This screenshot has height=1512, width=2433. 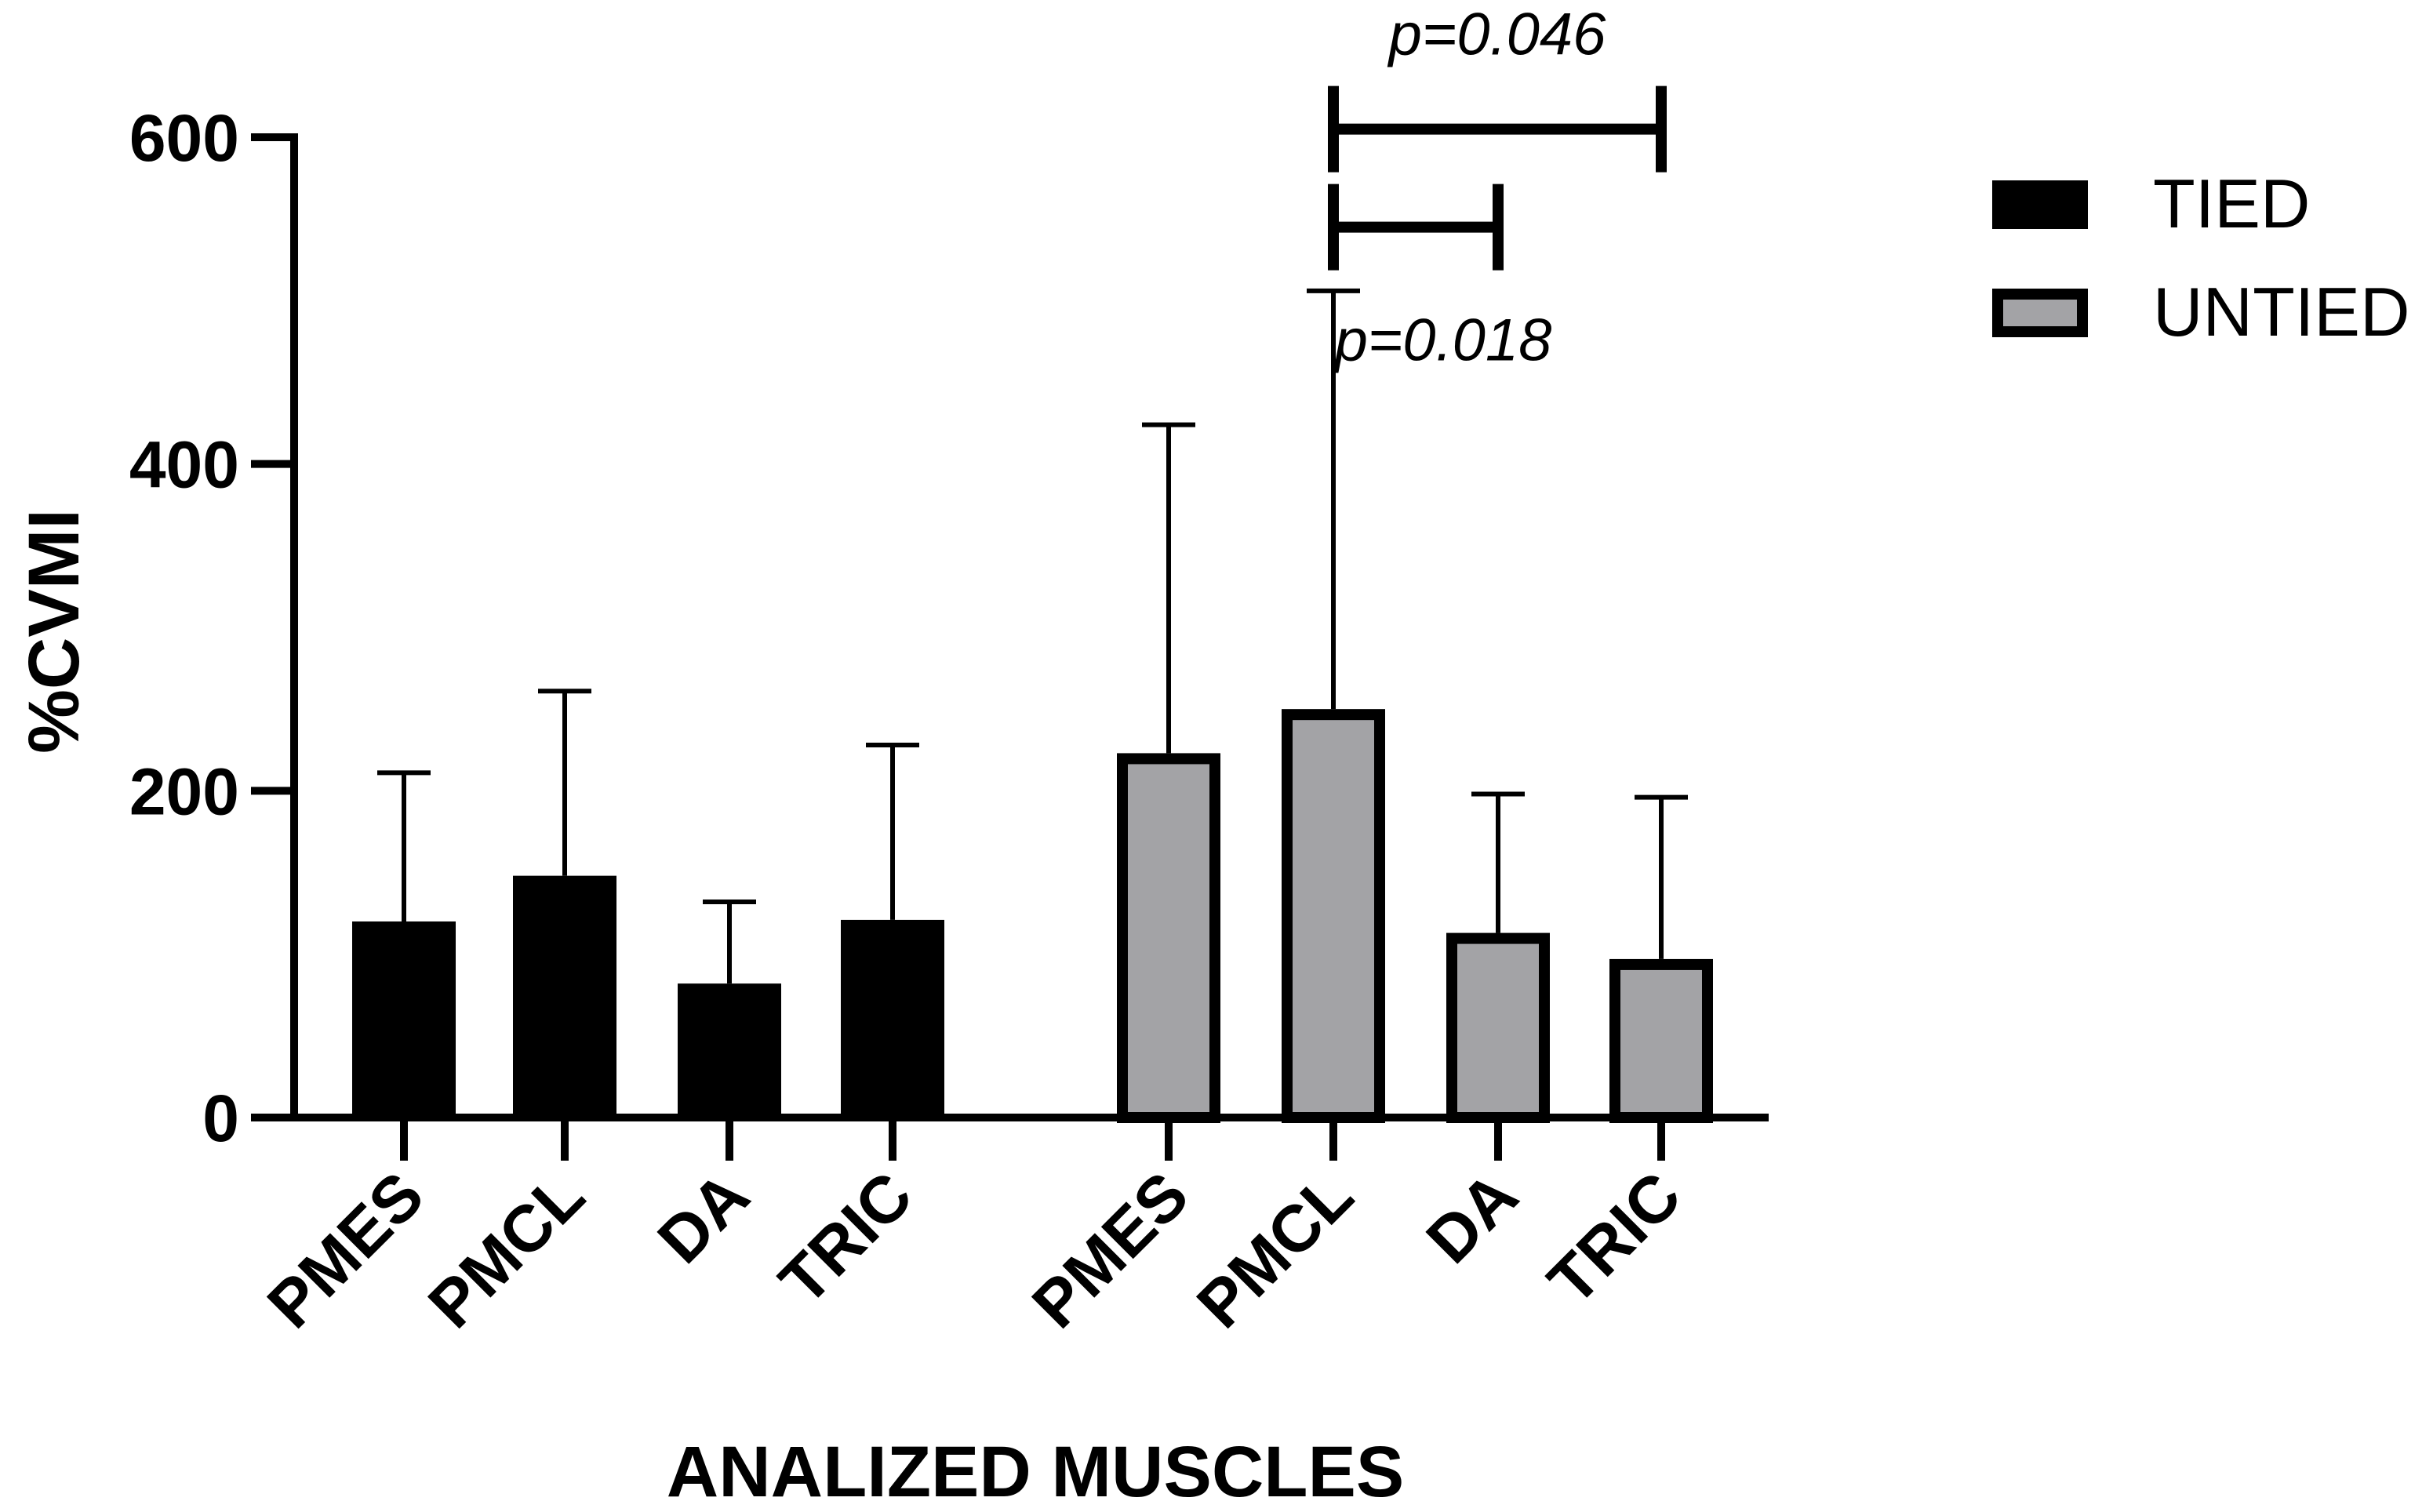 What do you see at coordinates (1497, 35) in the screenshot?
I see `p-value-label-1: p=0.046` at bounding box center [1497, 35].